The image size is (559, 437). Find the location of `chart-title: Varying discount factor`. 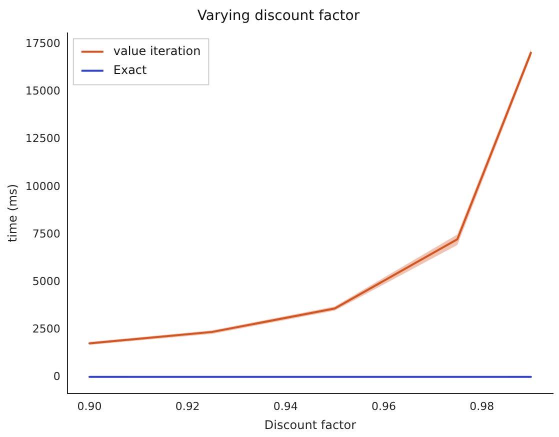

chart-title: Varying discount factor is located at coordinates (278, 16).